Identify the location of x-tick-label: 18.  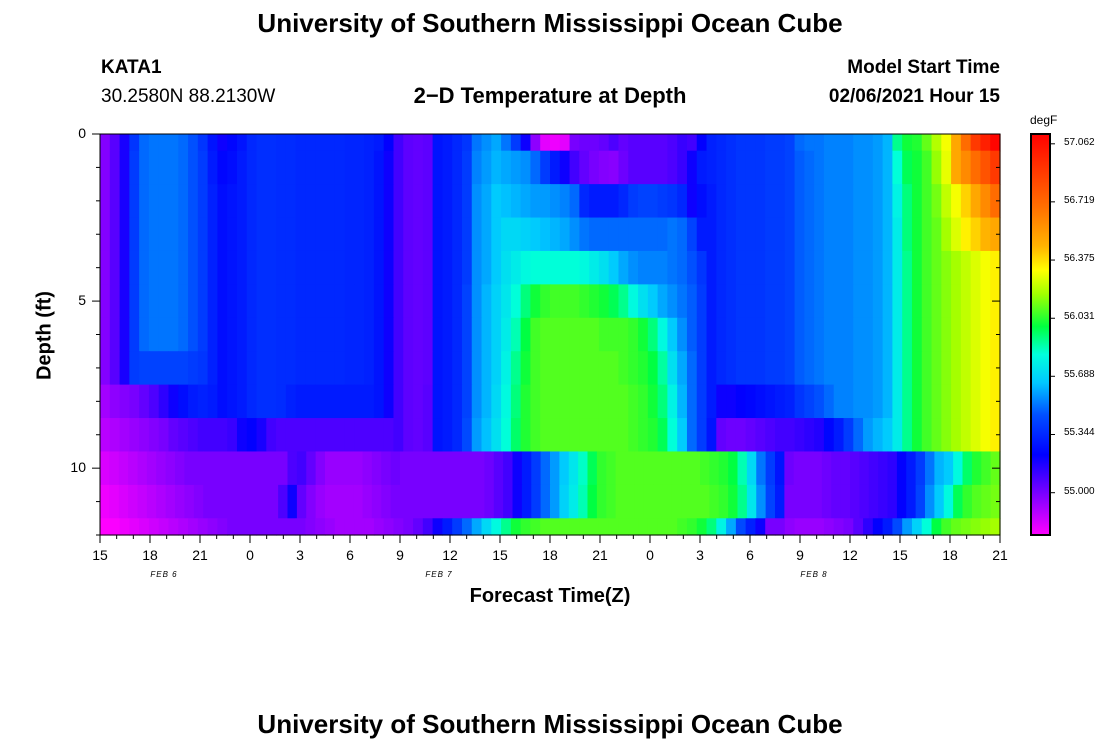
(150, 555).